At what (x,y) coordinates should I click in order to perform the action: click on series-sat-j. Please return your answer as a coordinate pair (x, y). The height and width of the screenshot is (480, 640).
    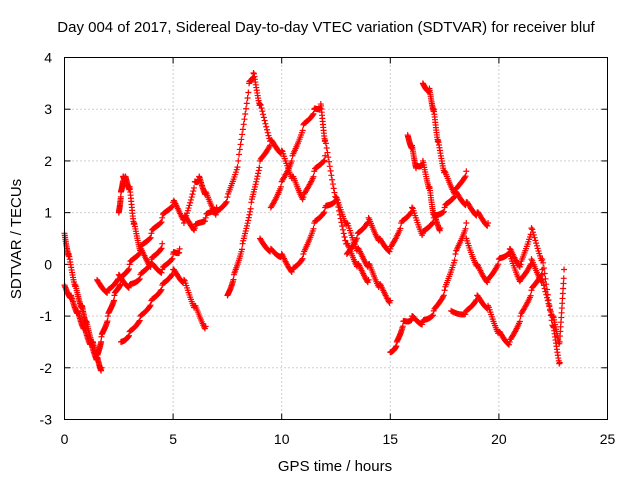
    Looking at the image, I should click on (406, 213).